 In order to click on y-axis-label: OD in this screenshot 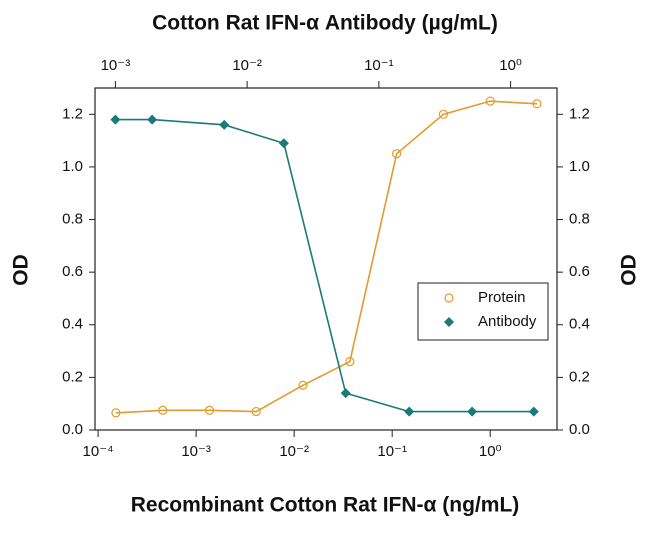, I will do `click(21, 270)`.